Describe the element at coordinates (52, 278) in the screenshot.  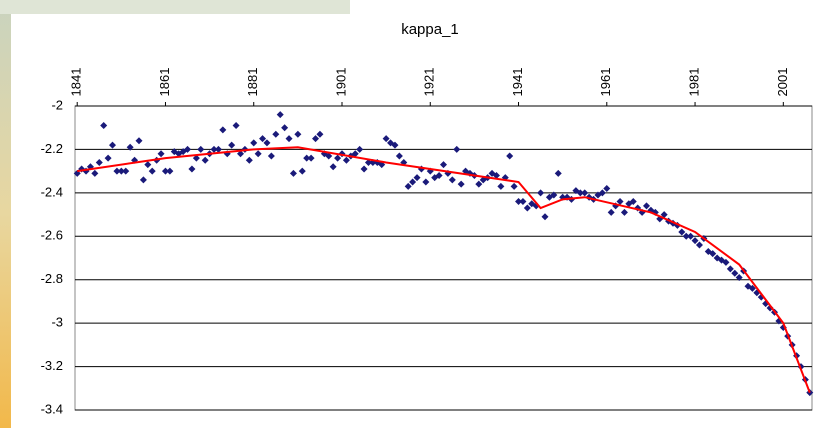
I see `y-tick-label: -2.8` at that location.